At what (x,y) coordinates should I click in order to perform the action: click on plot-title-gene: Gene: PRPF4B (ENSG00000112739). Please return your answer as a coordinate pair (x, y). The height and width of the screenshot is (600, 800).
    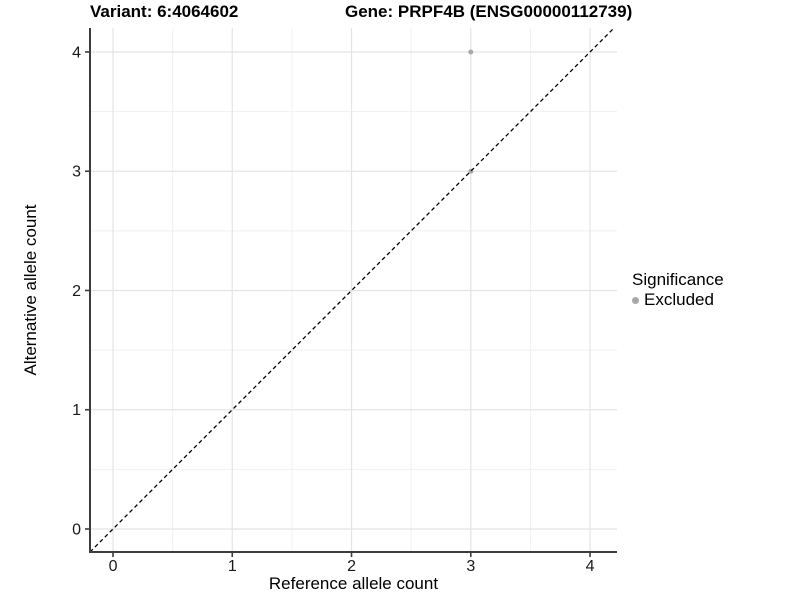
    Looking at the image, I should click on (489, 11).